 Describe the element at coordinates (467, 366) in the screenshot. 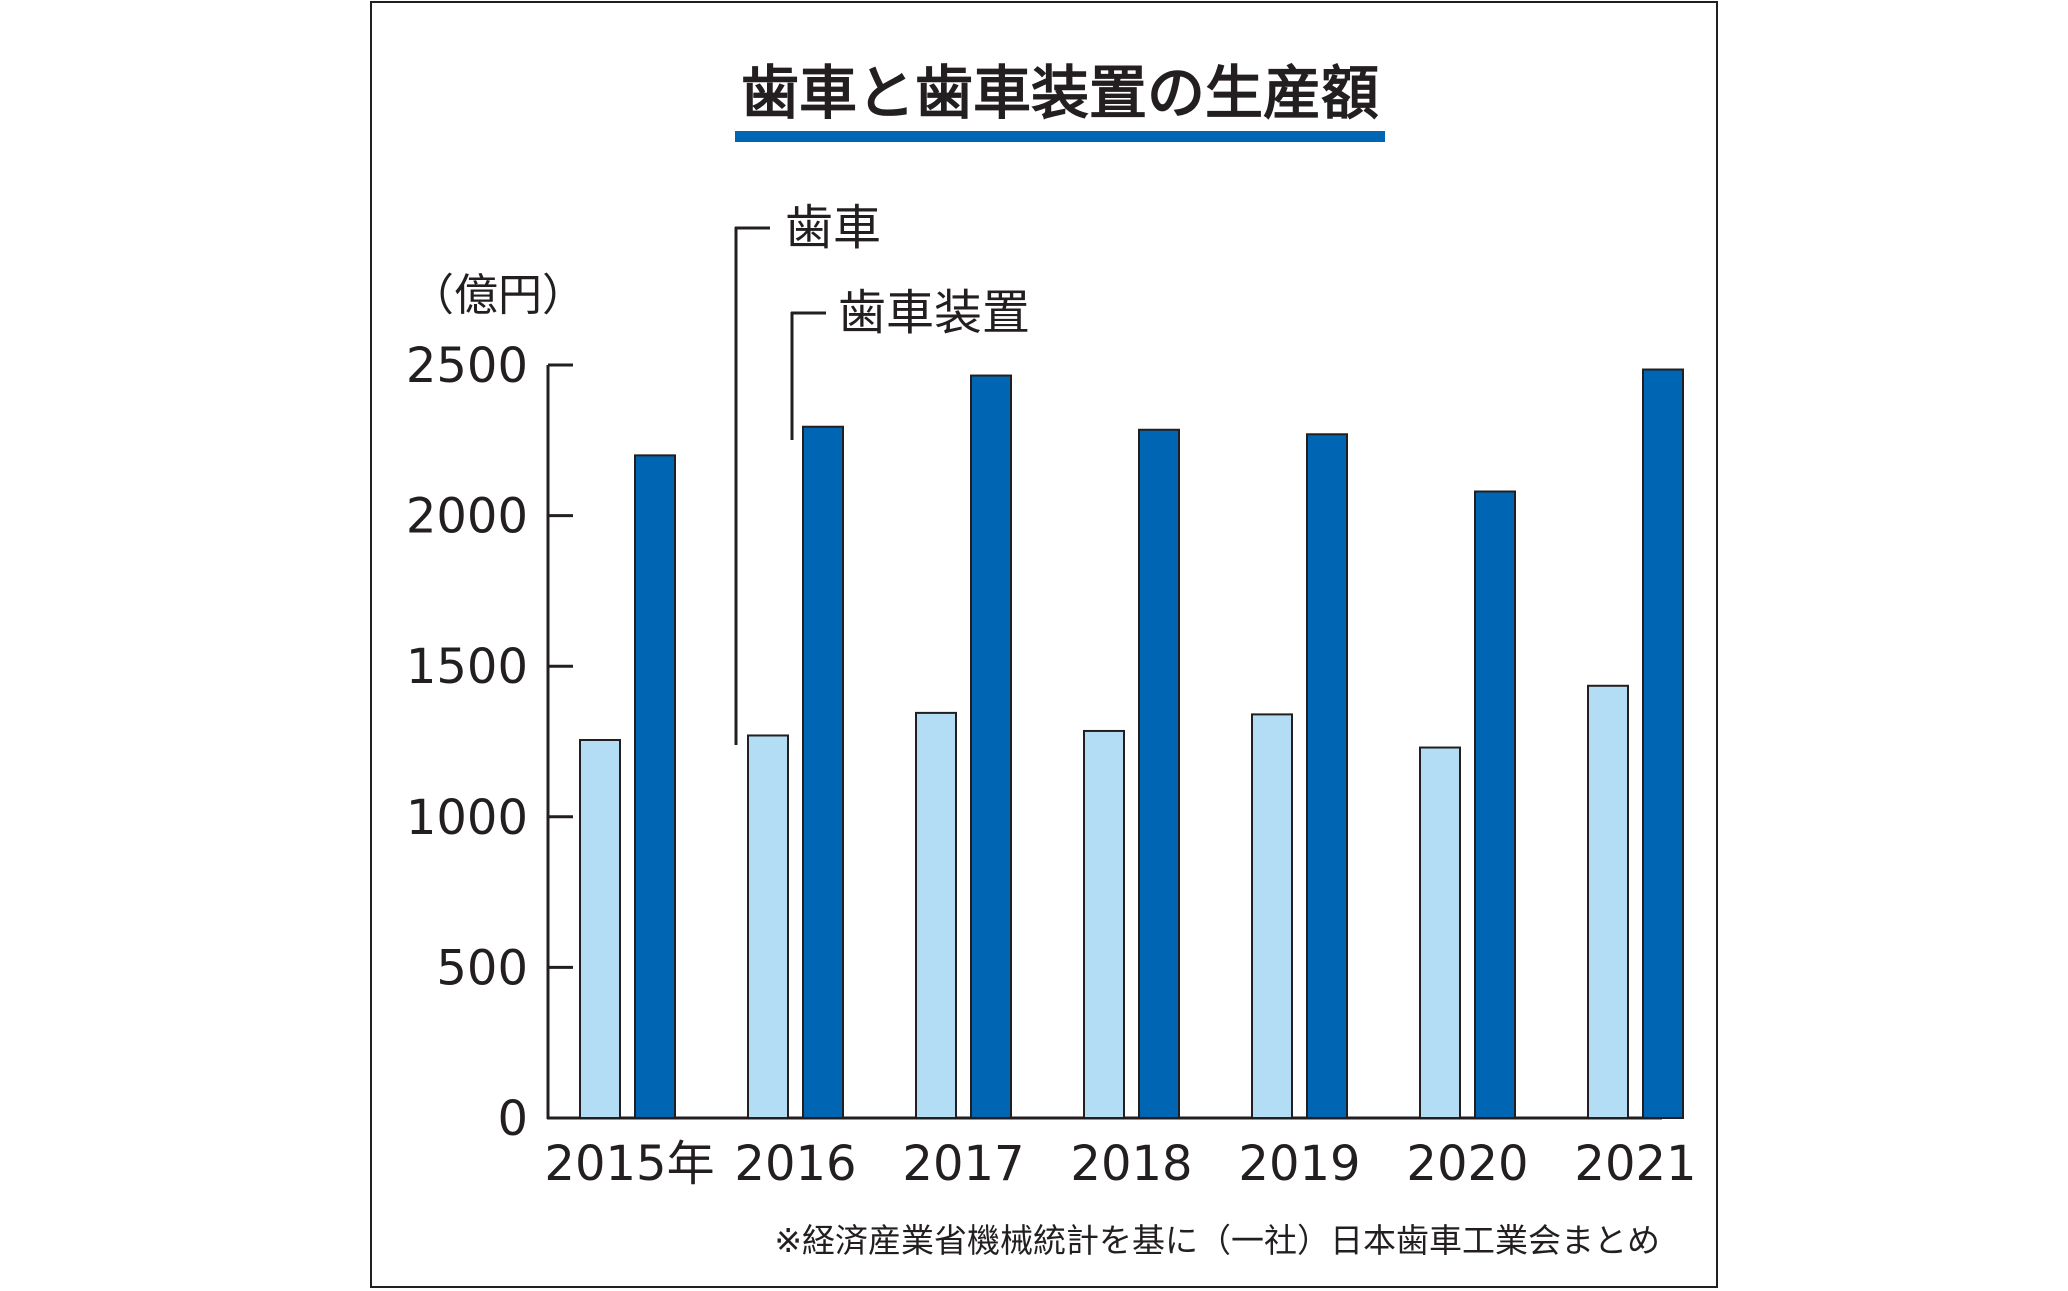

I see `y-tick-label: 2500` at that location.